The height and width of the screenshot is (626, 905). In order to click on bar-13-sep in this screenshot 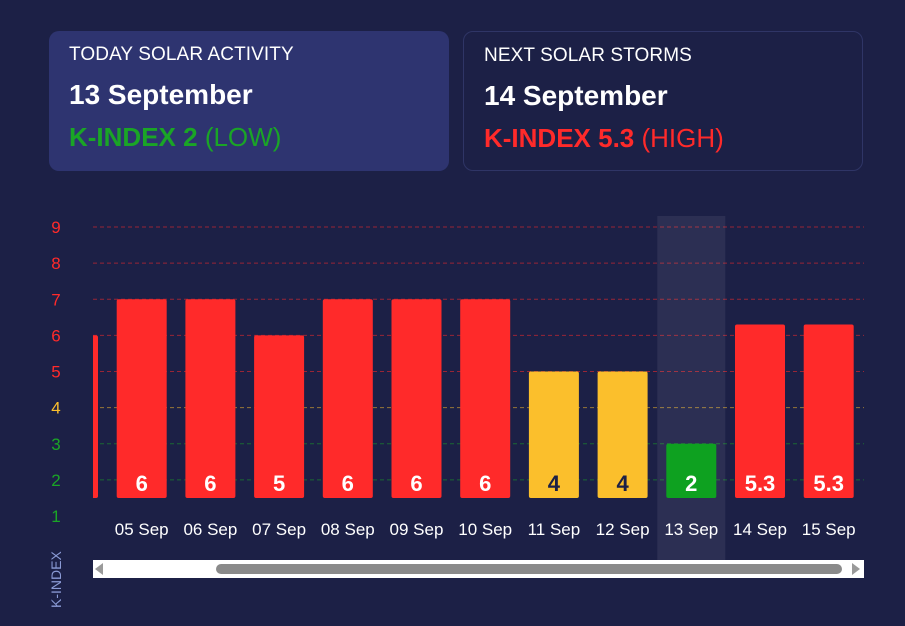, I will do `click(691, 470)`.